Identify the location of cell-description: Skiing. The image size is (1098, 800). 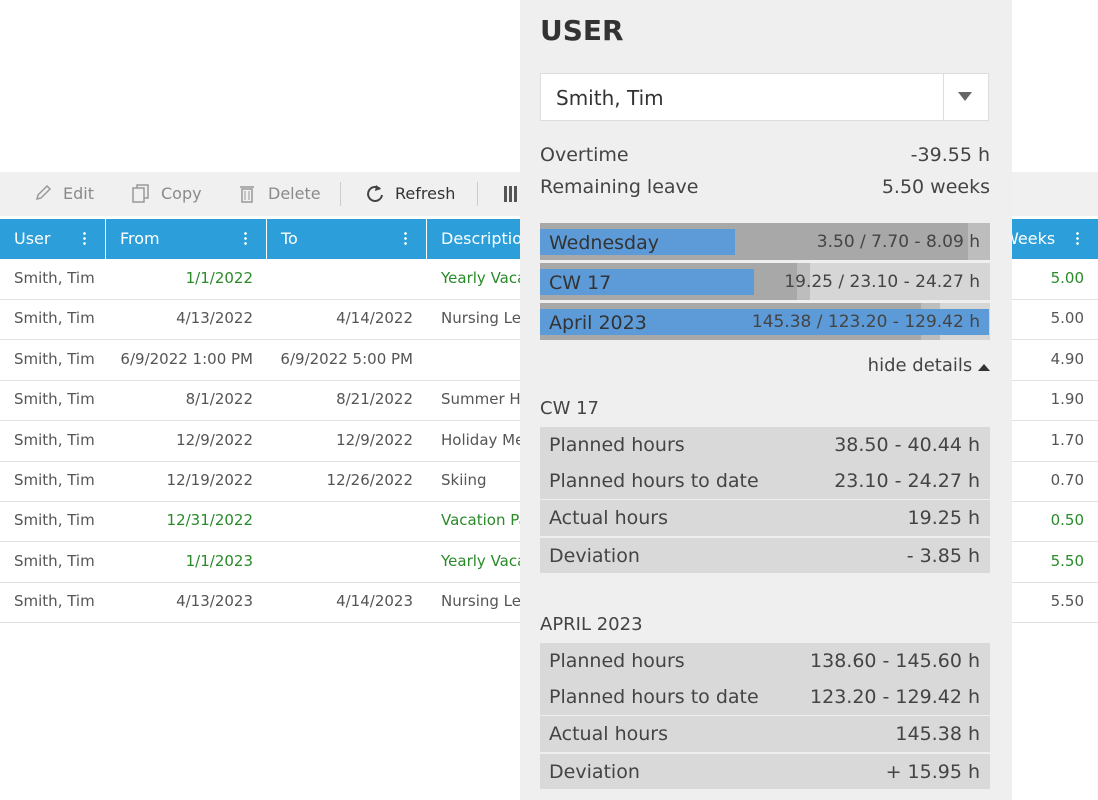
(464, 480).